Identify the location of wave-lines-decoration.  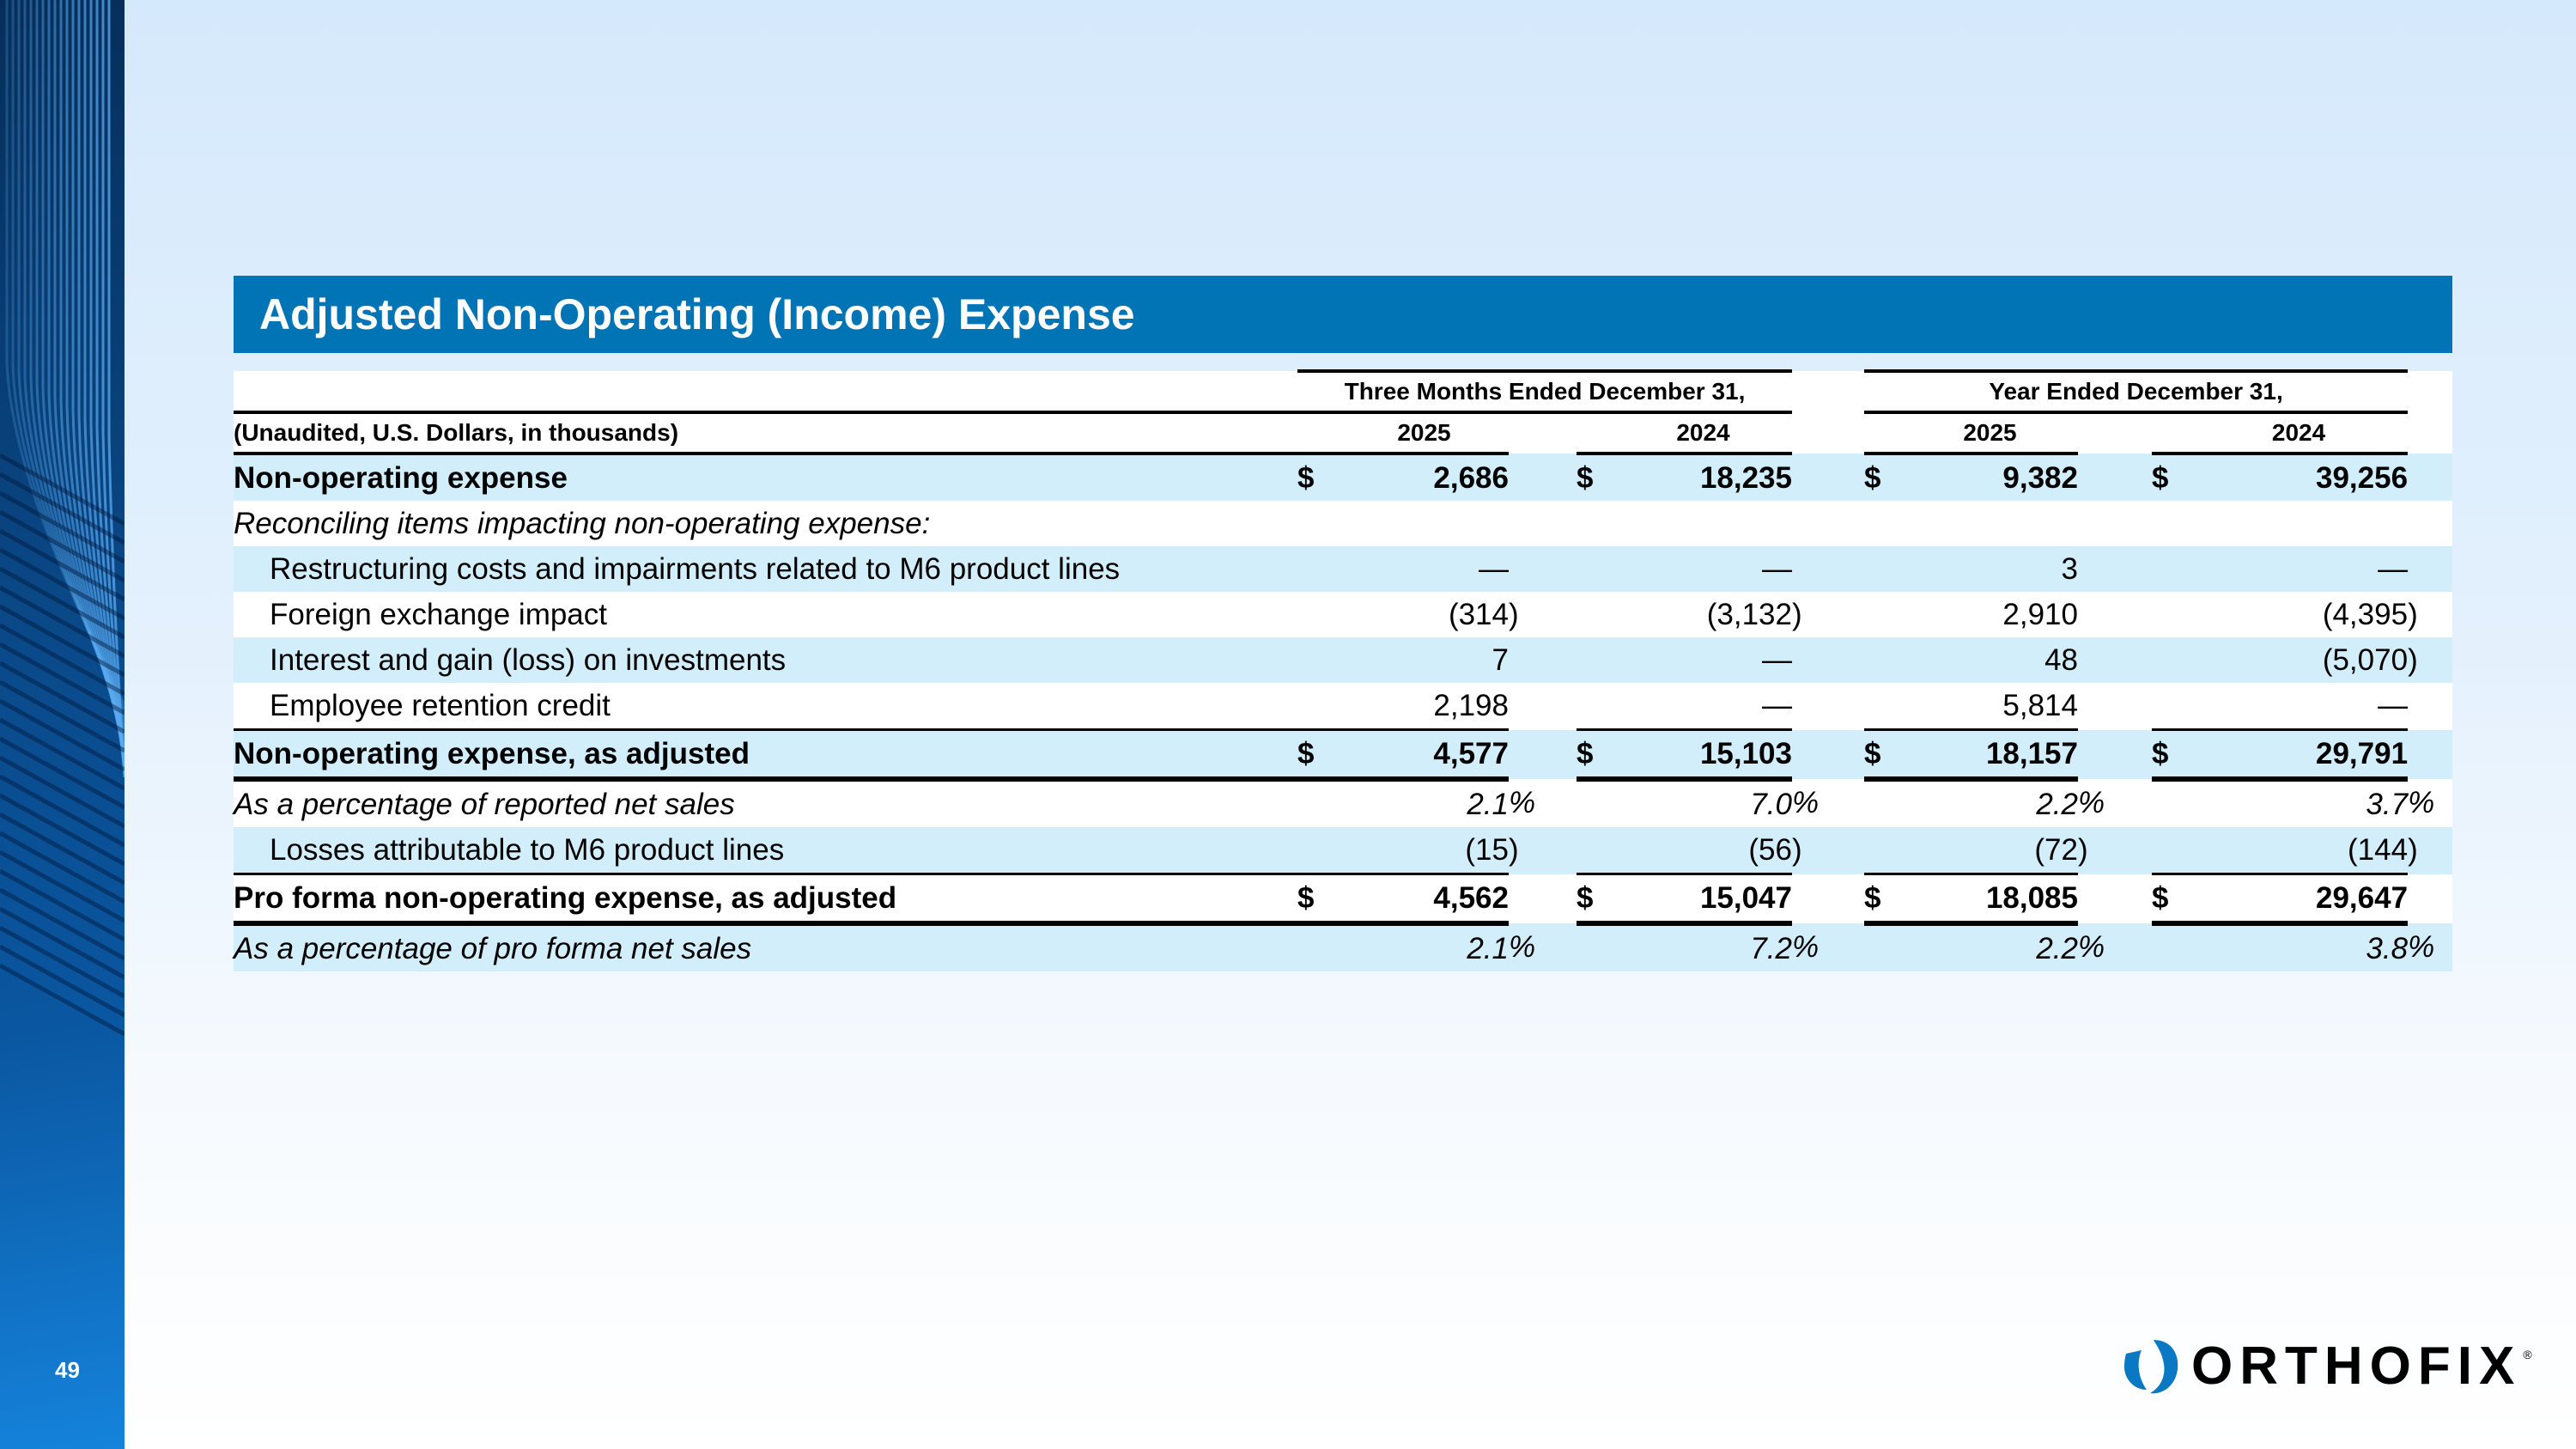
(62, 518).